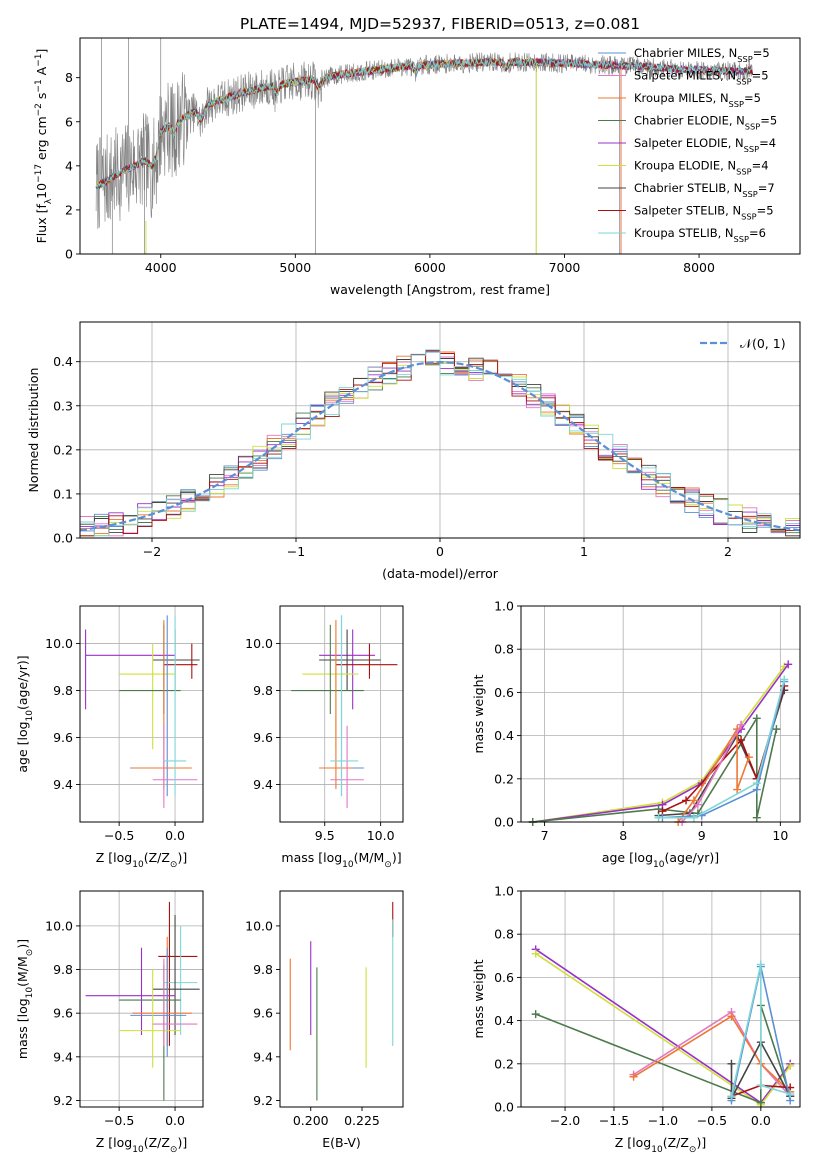 This screenshot has height=1170, width=819. I want to click on x-tick-label: 7000, so click(565, 267).